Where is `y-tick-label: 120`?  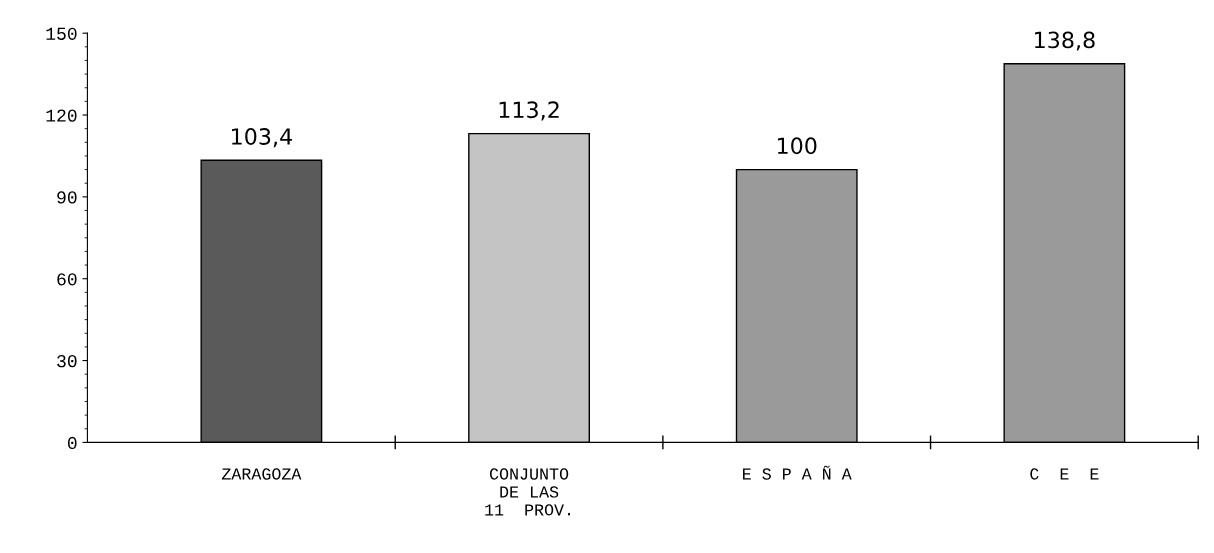 y-tick-label: 120 is located at coordinates (61, 115).